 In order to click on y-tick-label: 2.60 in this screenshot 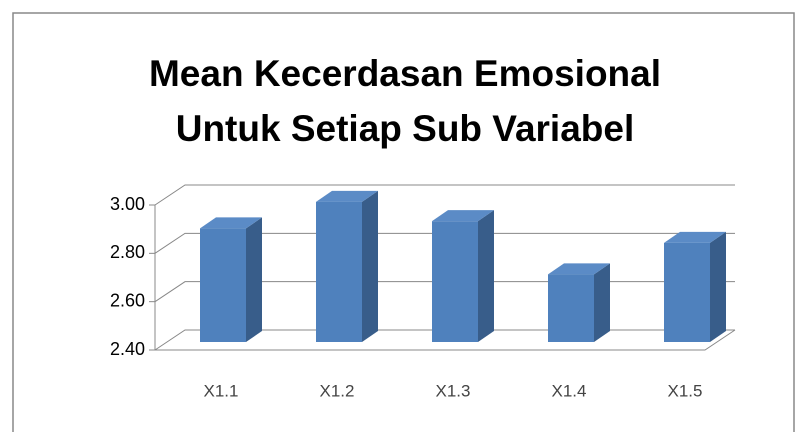, I will do `click(127, 300)`.